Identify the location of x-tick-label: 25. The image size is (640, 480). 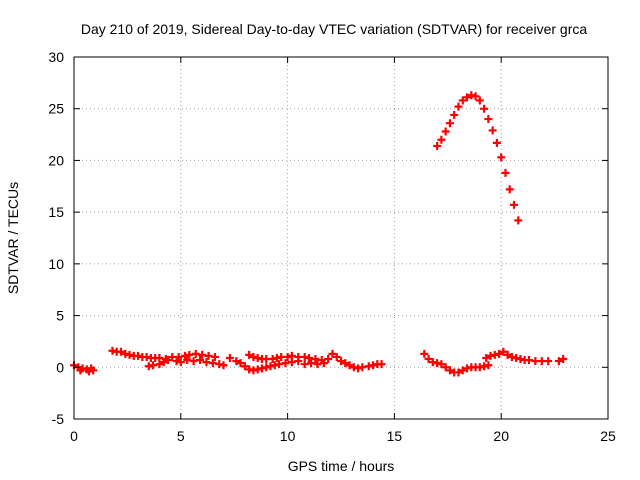
(608, 436).